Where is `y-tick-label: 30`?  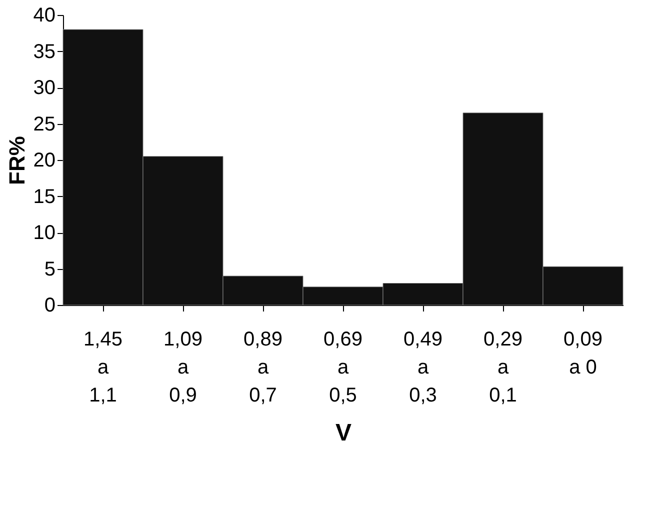
y-tick-label: 30 is located at coordinates (44, 88).